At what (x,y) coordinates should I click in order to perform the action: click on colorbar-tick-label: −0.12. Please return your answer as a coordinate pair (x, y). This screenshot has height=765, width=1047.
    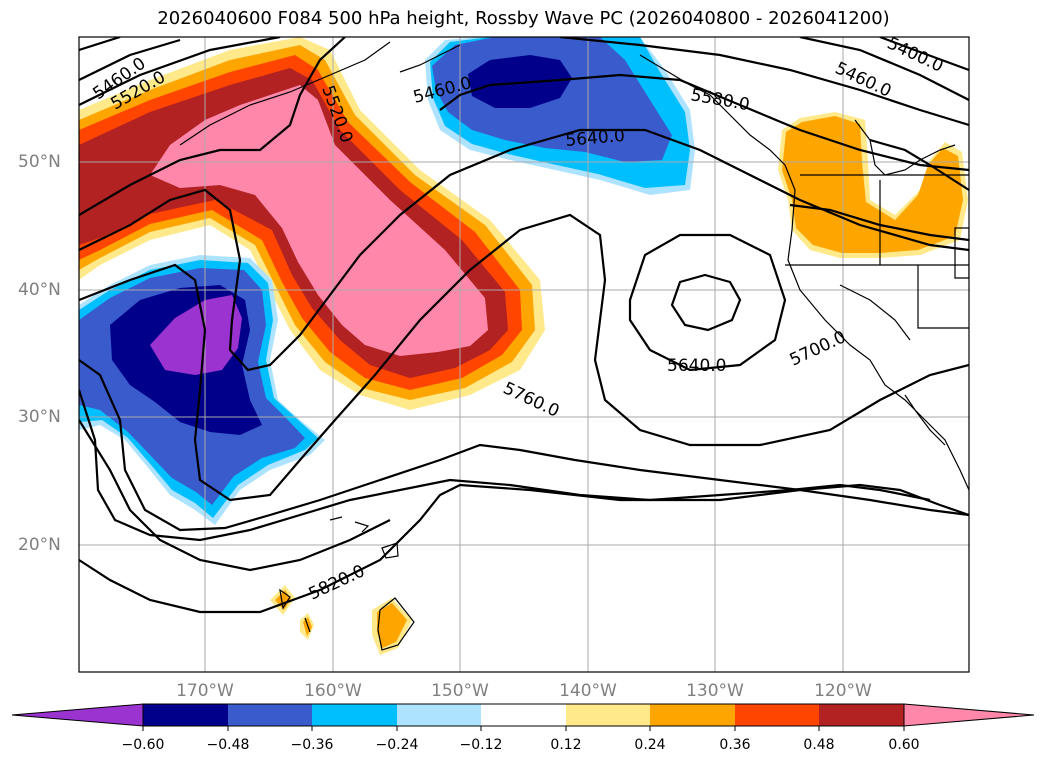
    Looking at the image, I should click on (481, 745).